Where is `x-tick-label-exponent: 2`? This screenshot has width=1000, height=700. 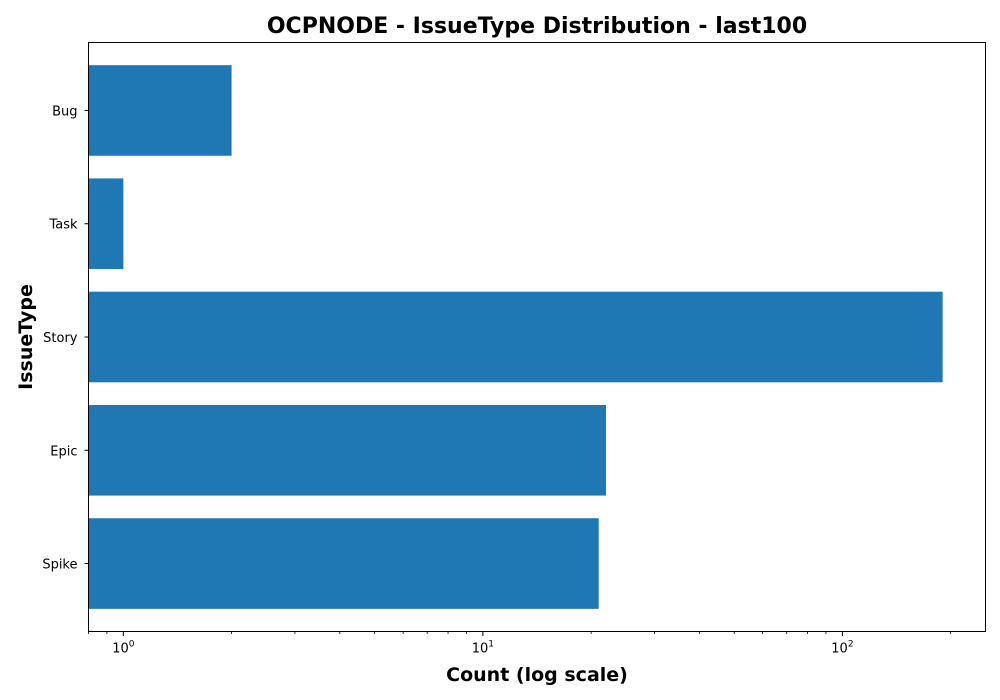 x-tick-label-exponent: 2 is located at coordinates (851, 645).